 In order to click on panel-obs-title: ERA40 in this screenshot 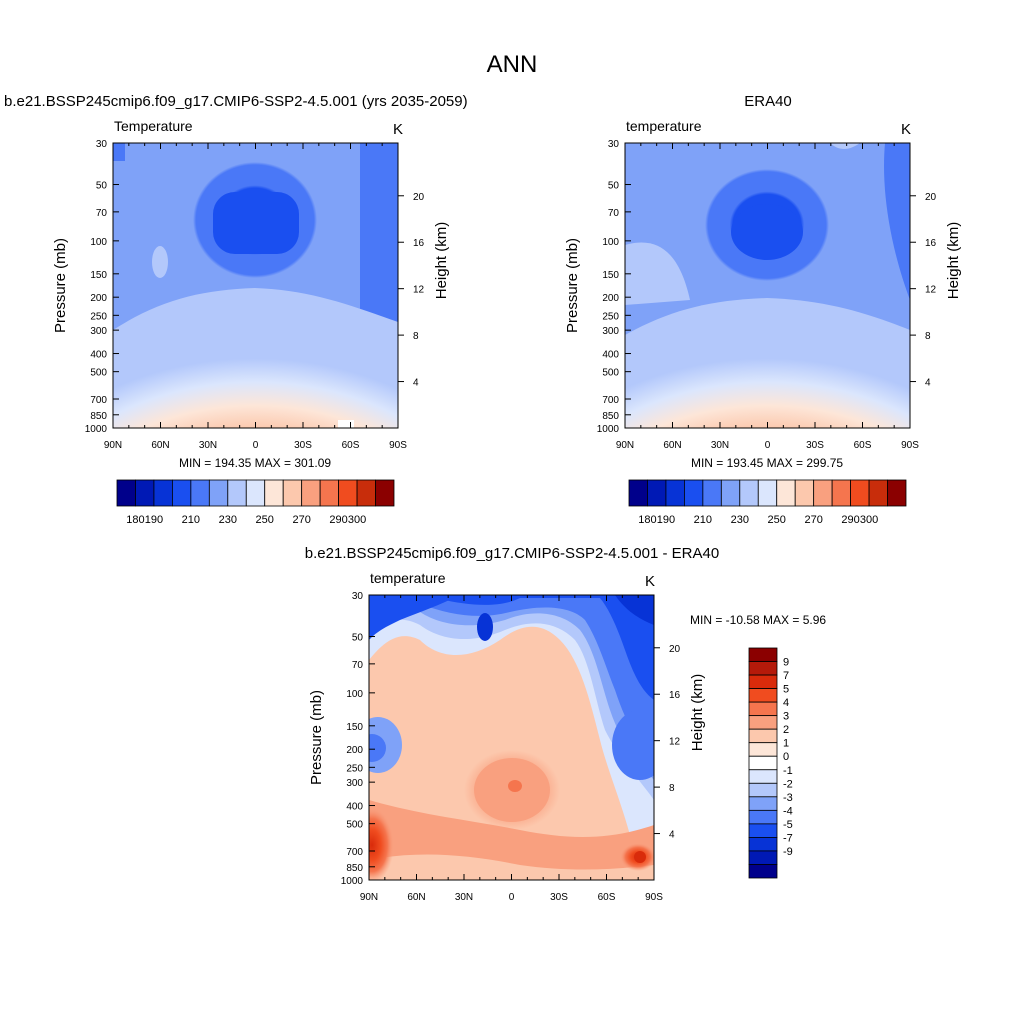, I will do `click(768, 101)`.